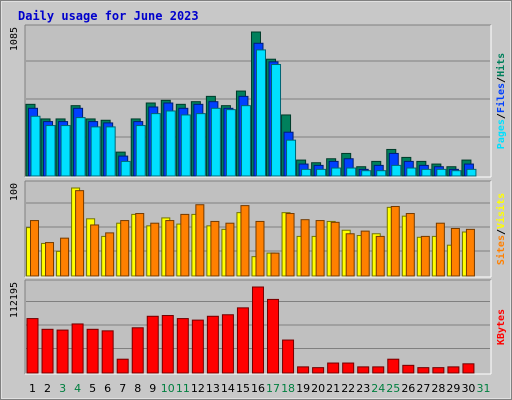 Image resolution: width=512 pixels, height=400 pixels. I want to click on y-max-label: 1085, so click(14, 39).